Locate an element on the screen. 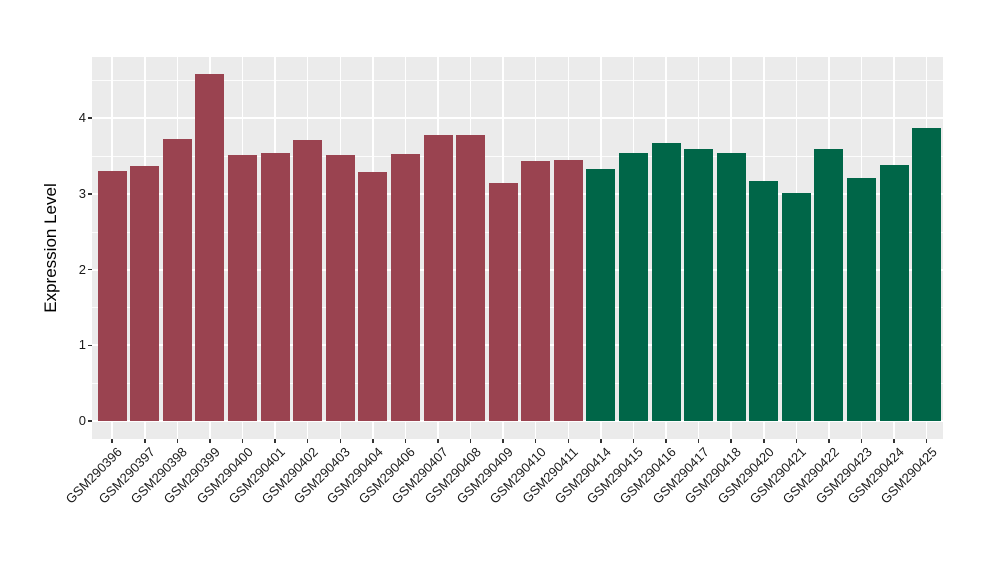  y-tick-label: 3 is located at coordinates (82, 193).